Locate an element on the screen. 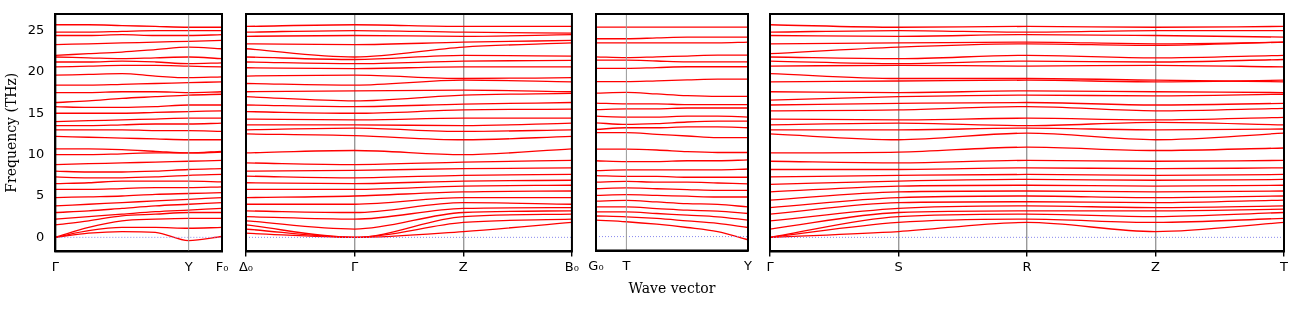  x-tick-label: S is located at coordinates (898, 266).